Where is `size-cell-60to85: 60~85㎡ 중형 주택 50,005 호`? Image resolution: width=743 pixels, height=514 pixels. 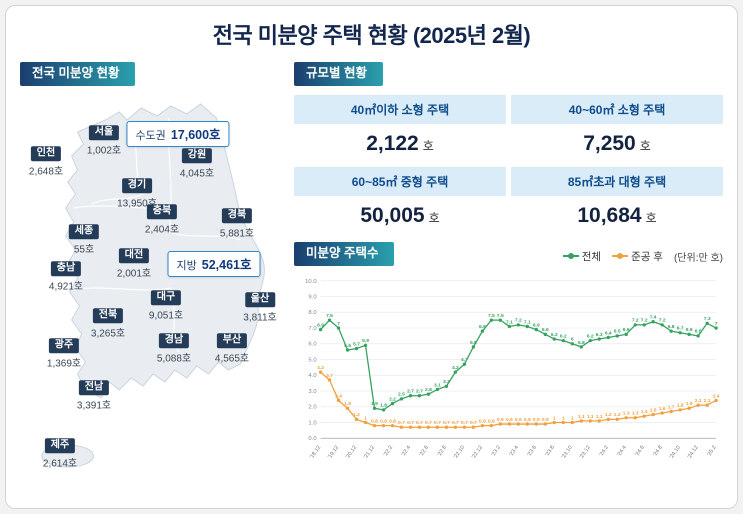 size-cell-60to85: 60~85㎡ 중형 주택 50,005 호 is located at coordinates (400, 198).